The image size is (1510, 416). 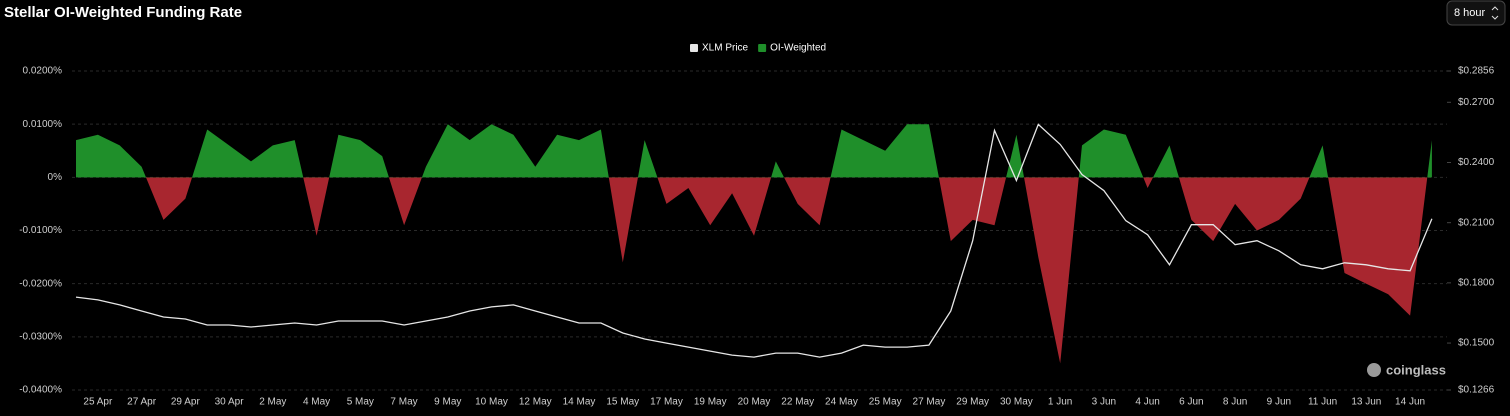 I want to click on x-tick-label: 19 May, so click(x=710, y=402).